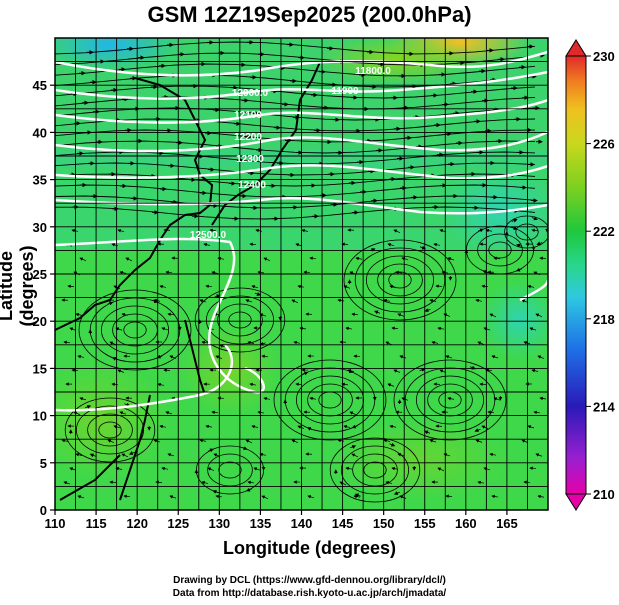 This screenshot has height=605, width=619. I want to click on colorbar-bar, so click(576, 275).